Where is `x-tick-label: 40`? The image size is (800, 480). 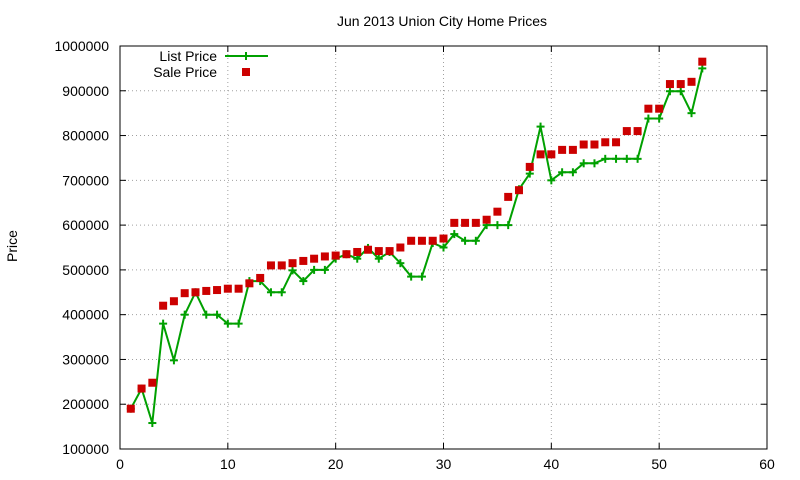
x-tick-label: 40 is located at coordinates (552, 464).